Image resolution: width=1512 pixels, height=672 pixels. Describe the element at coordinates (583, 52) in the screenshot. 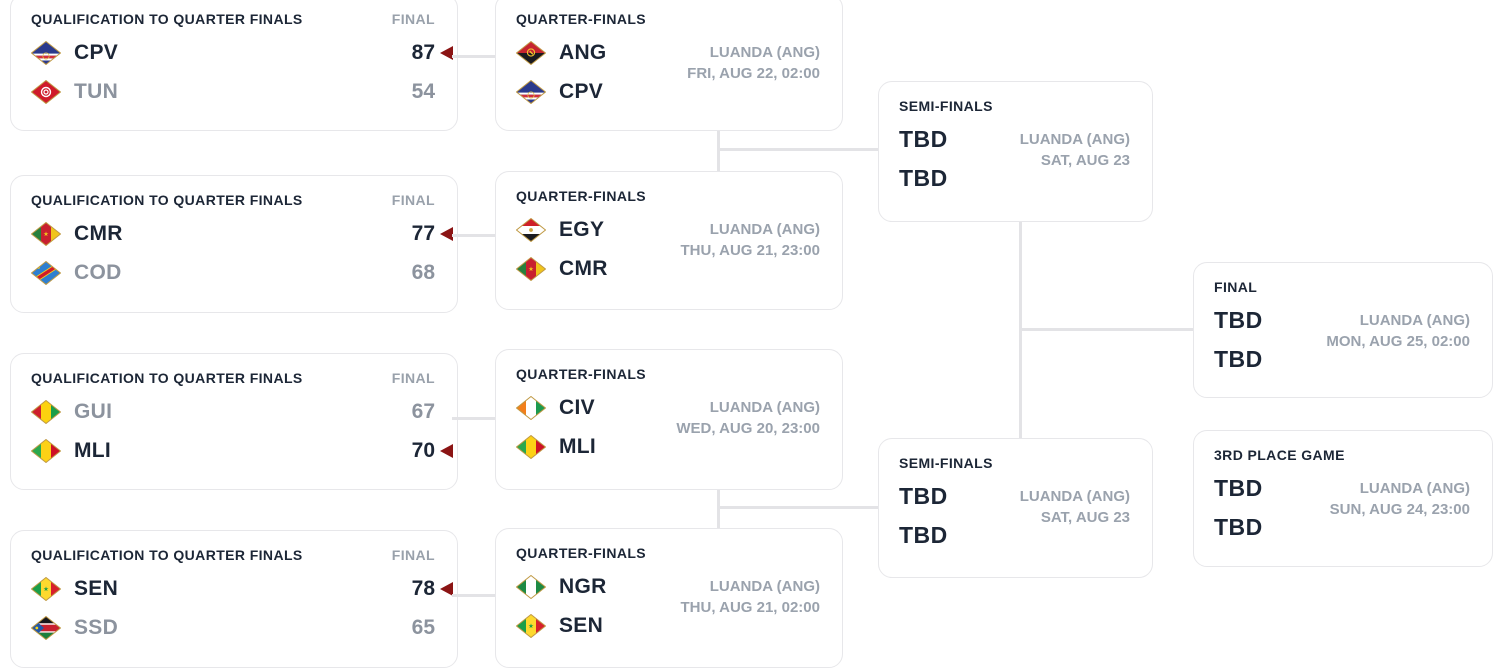

I see `team-code: ANG` at that location.